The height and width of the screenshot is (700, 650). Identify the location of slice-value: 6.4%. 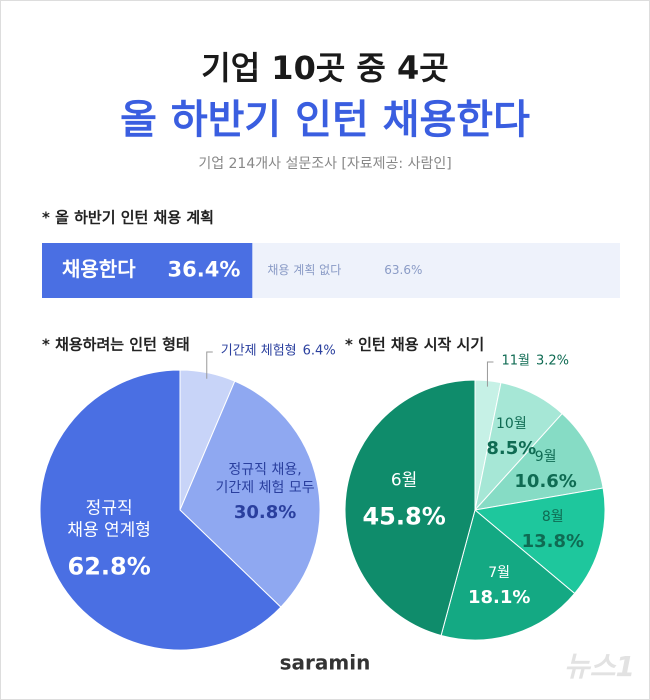
(319, 351).